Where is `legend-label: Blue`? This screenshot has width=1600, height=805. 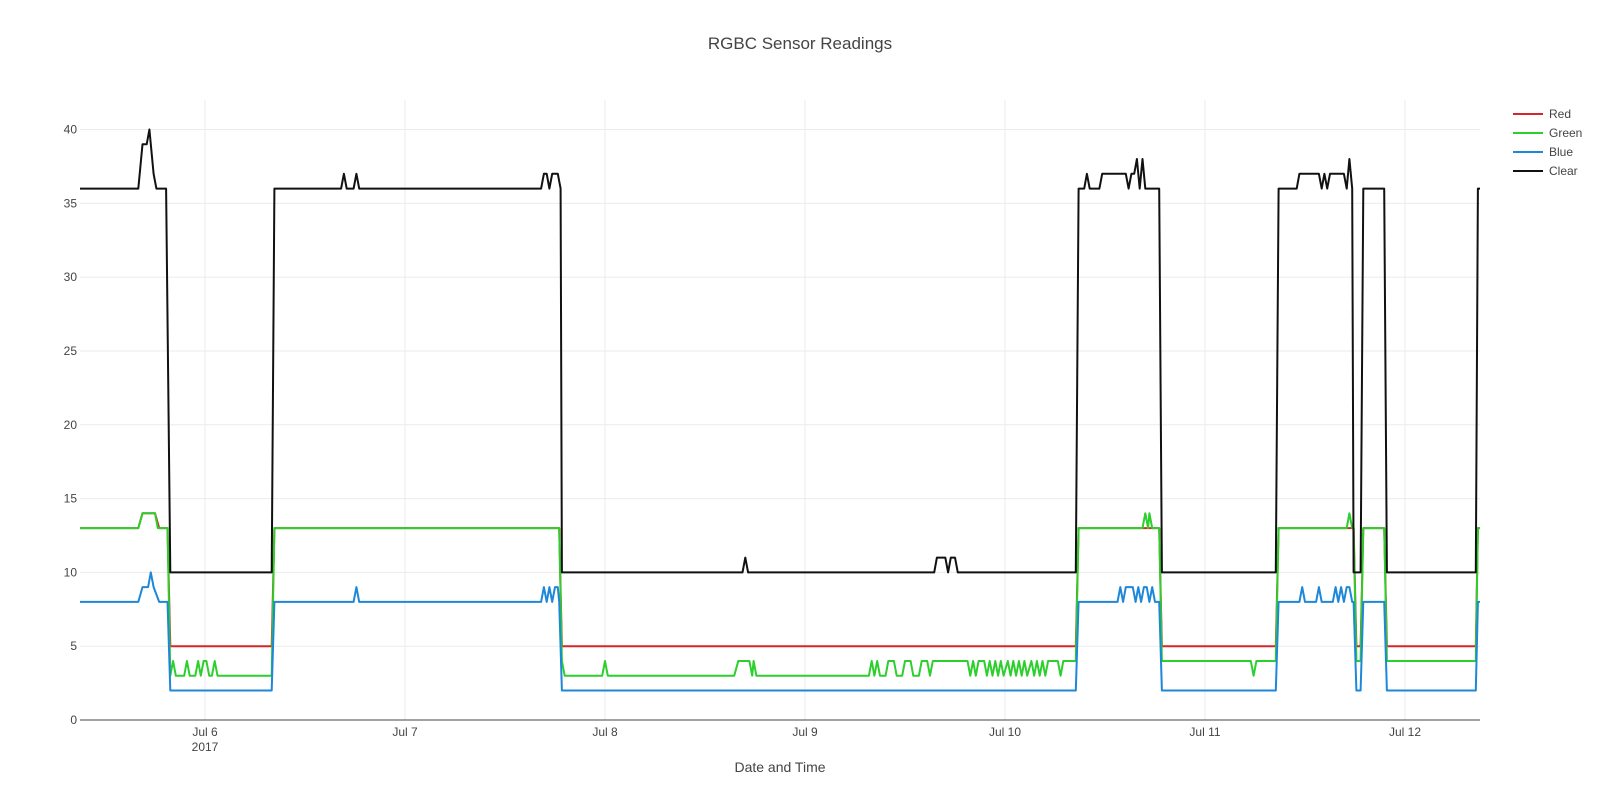
legend-label: Blue is located at coordinates (1561, 152).